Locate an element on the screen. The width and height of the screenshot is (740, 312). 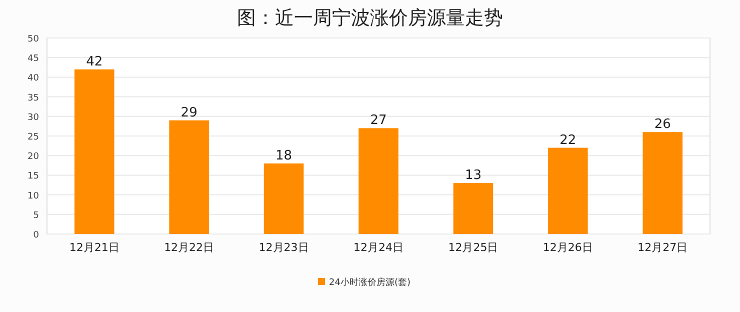
y-tick-label: 10 is located at coordinates (34, 196).